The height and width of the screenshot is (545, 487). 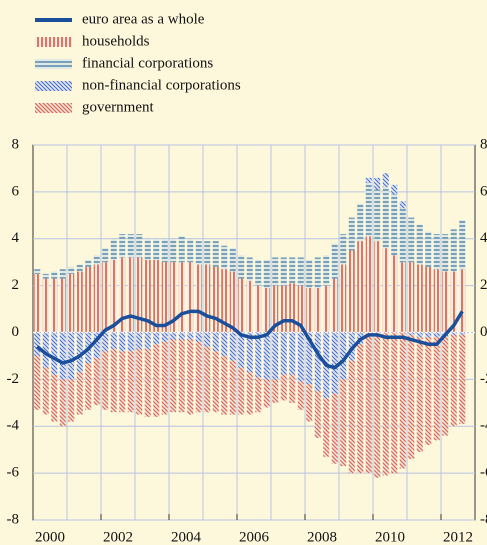 I want to click on y2-tick-label: 8, so click(x=483, y=144).